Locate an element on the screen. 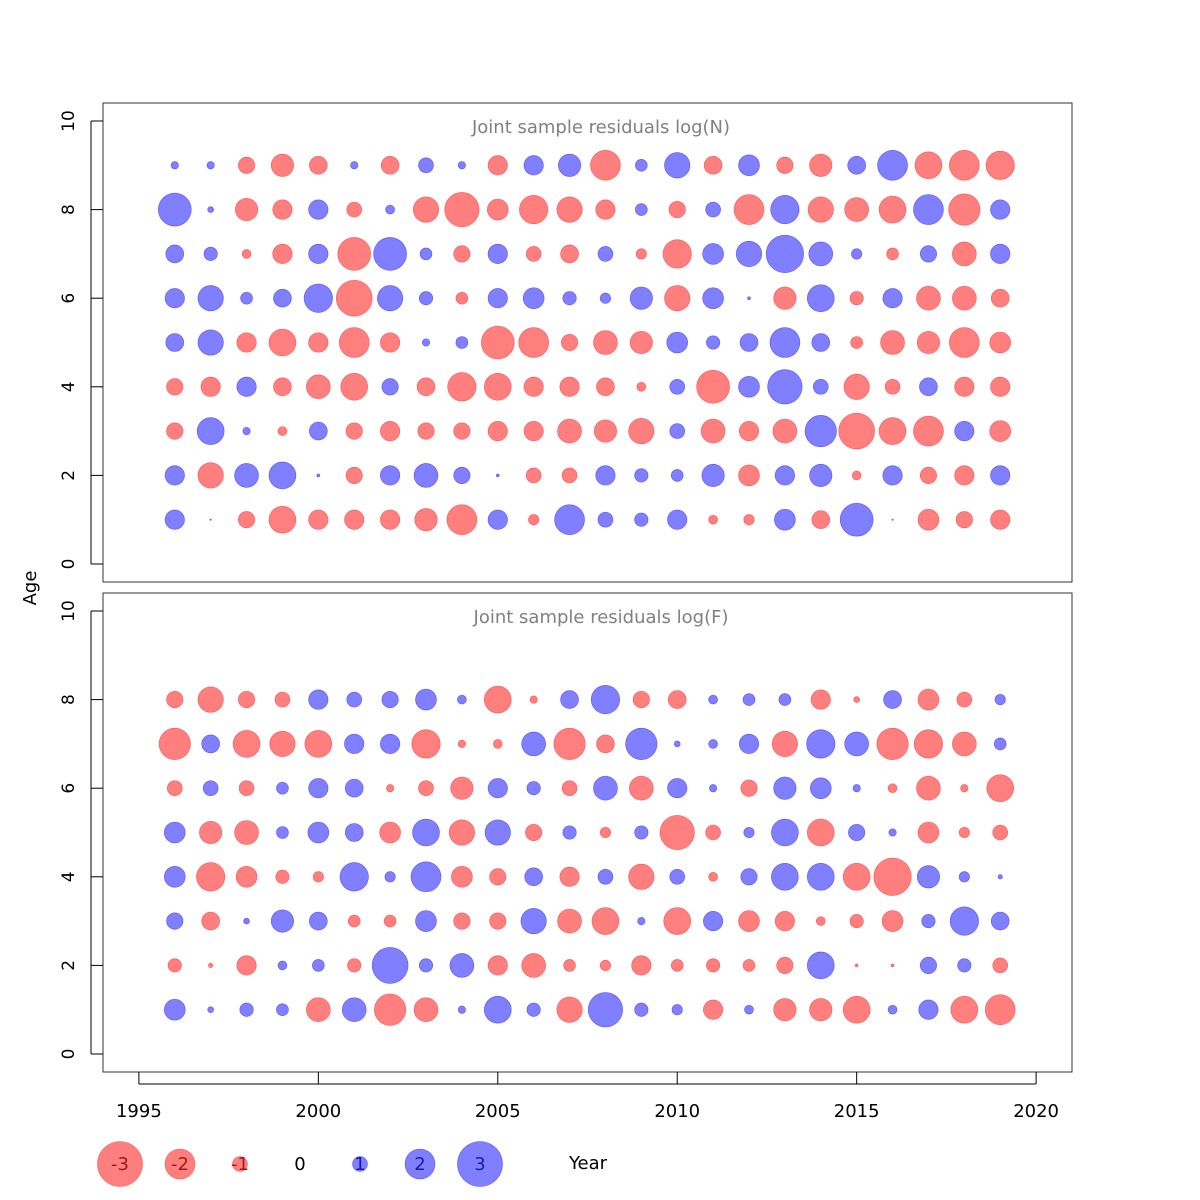  x-tick-label: 2005 is located at coordinates (498, 1111).